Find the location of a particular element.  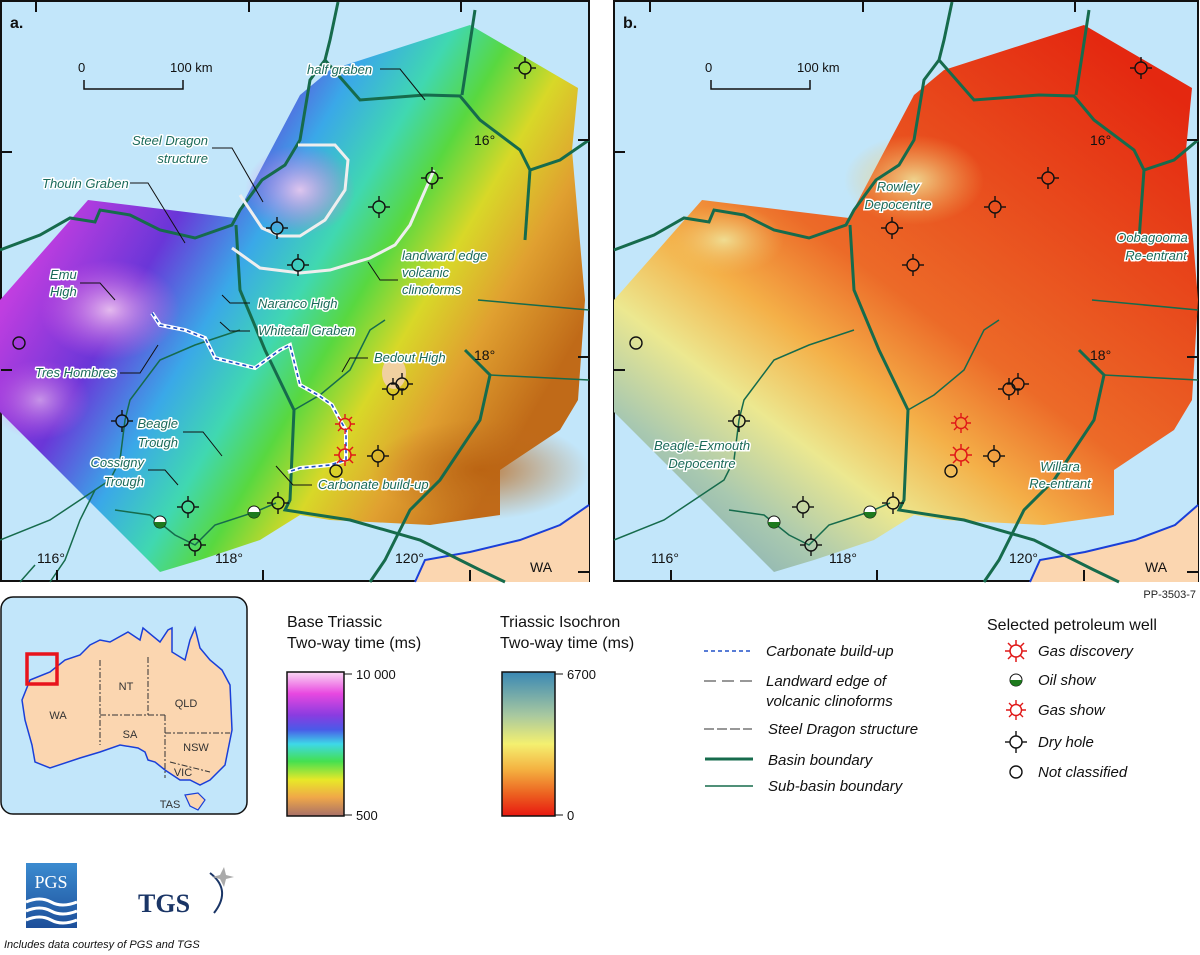

colorbar-a-ramp is located at coordinates (315, 744).